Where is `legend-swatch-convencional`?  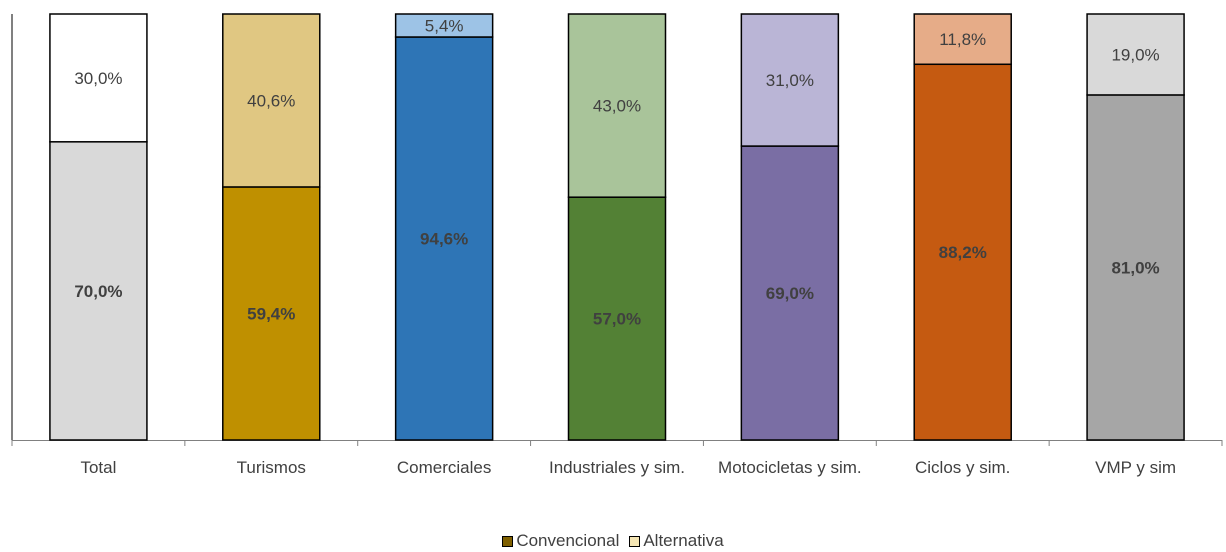
legend-swatch-convencional is located at coordinates (508, 541).